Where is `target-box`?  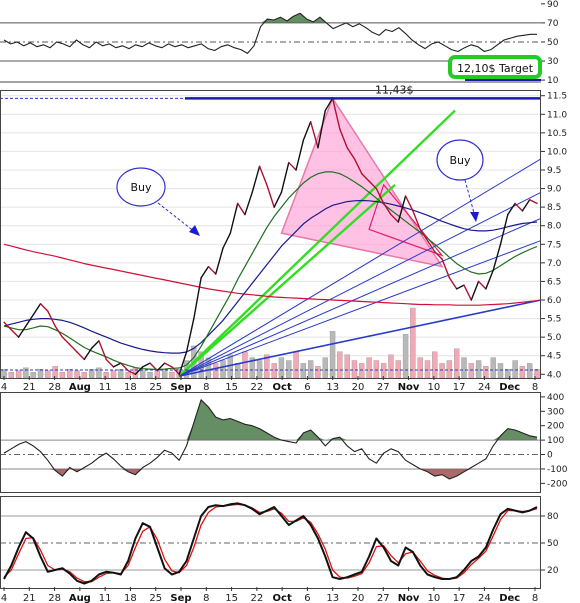 target-box is located at coordinates (495, 67).